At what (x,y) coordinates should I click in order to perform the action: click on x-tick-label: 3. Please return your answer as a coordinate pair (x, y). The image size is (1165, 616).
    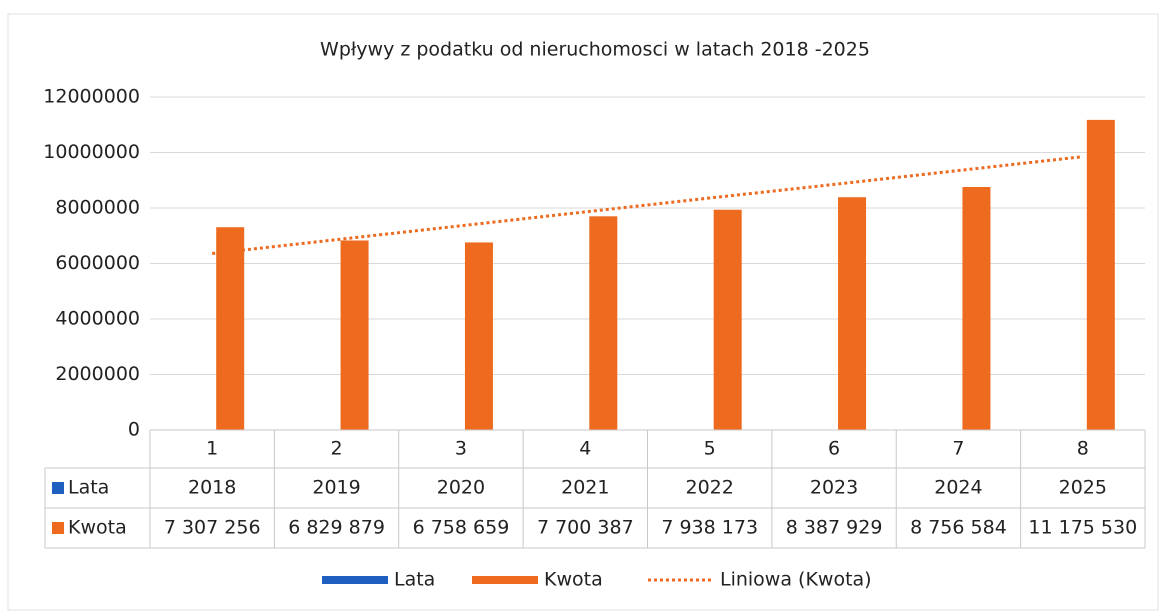
    Looking at the image, I should click on (461, 449).